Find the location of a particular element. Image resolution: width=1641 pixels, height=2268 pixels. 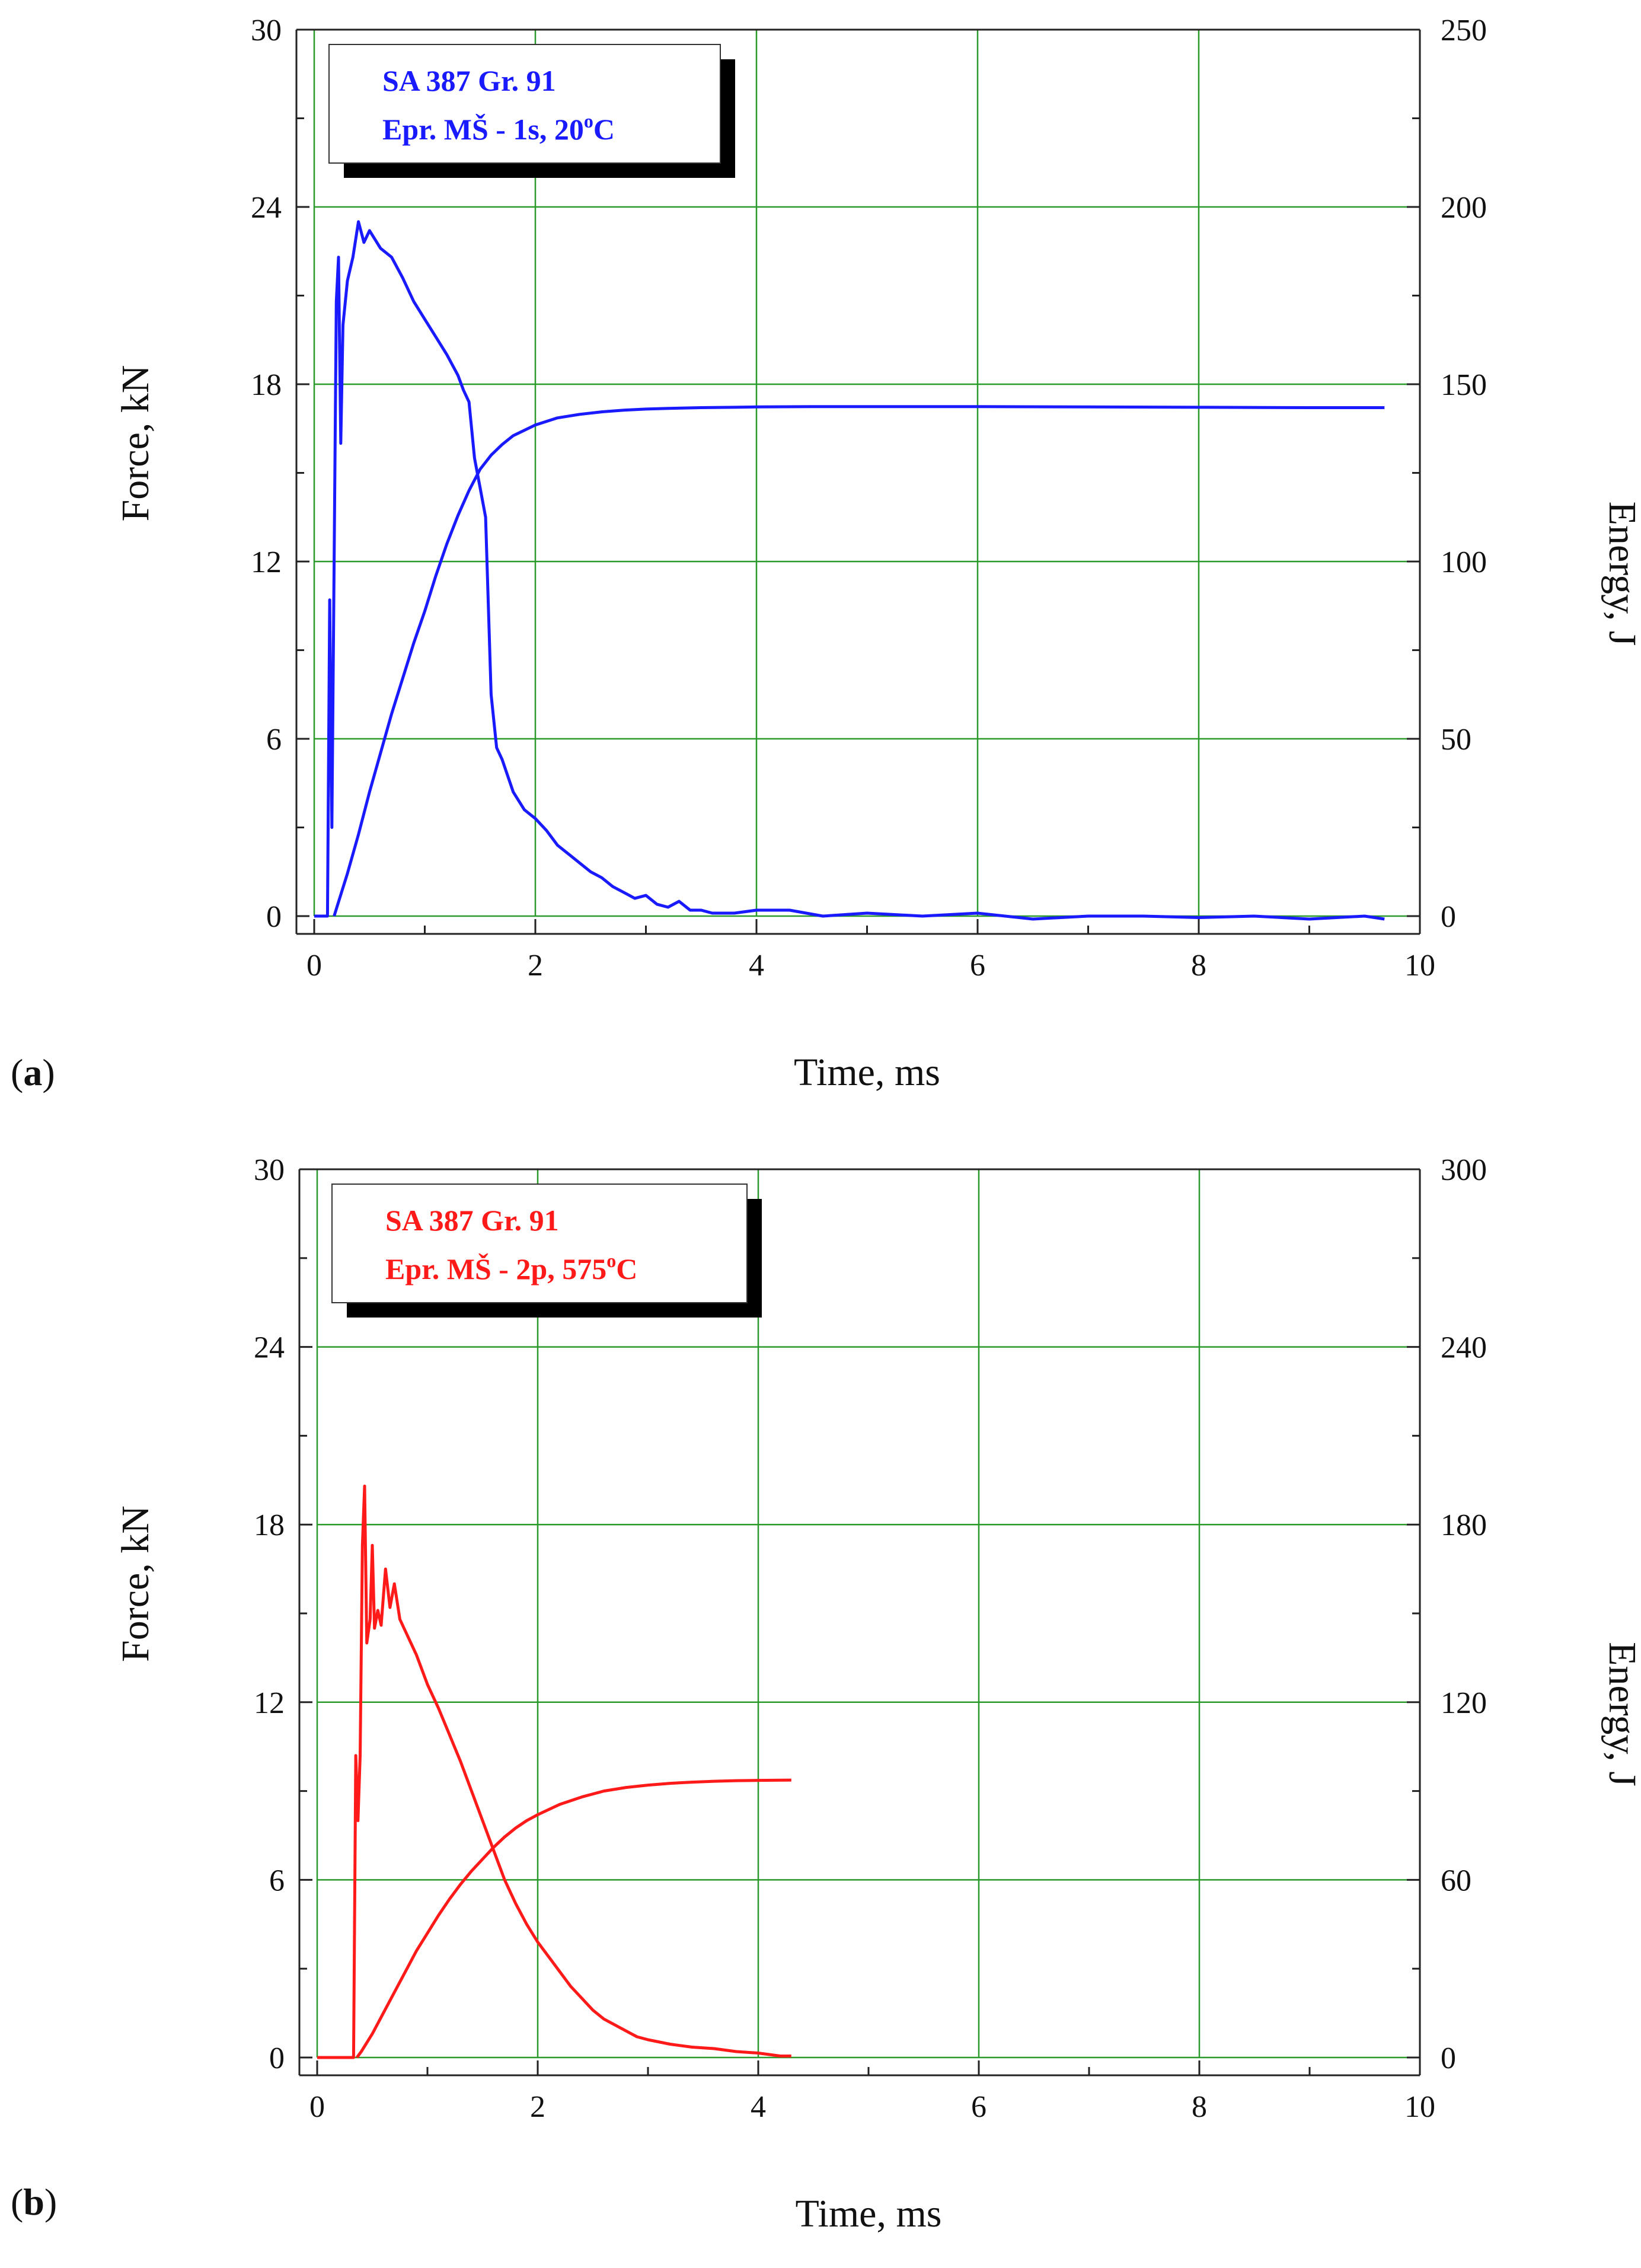

y-tick-label-right: 60 is located at coordinates (1456, 1880).